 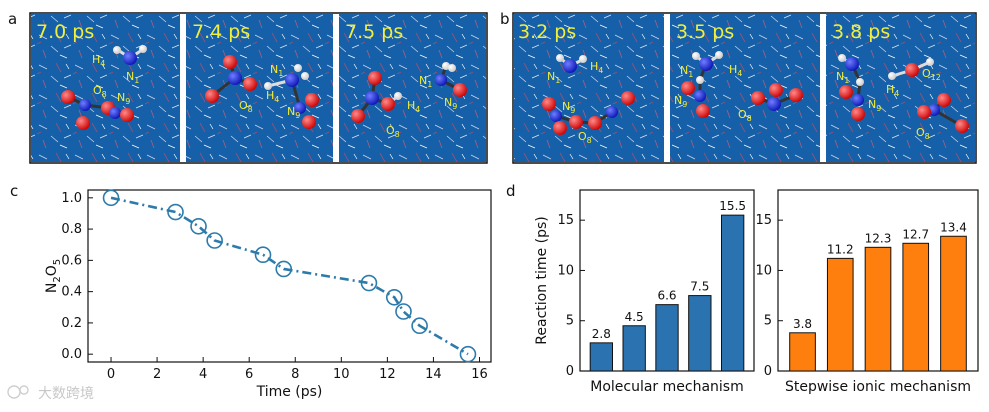 What do you see at coordinates (479, 374) in the screenshot?
I see `x-tick-label: 16` at bounding box center [479, 374].